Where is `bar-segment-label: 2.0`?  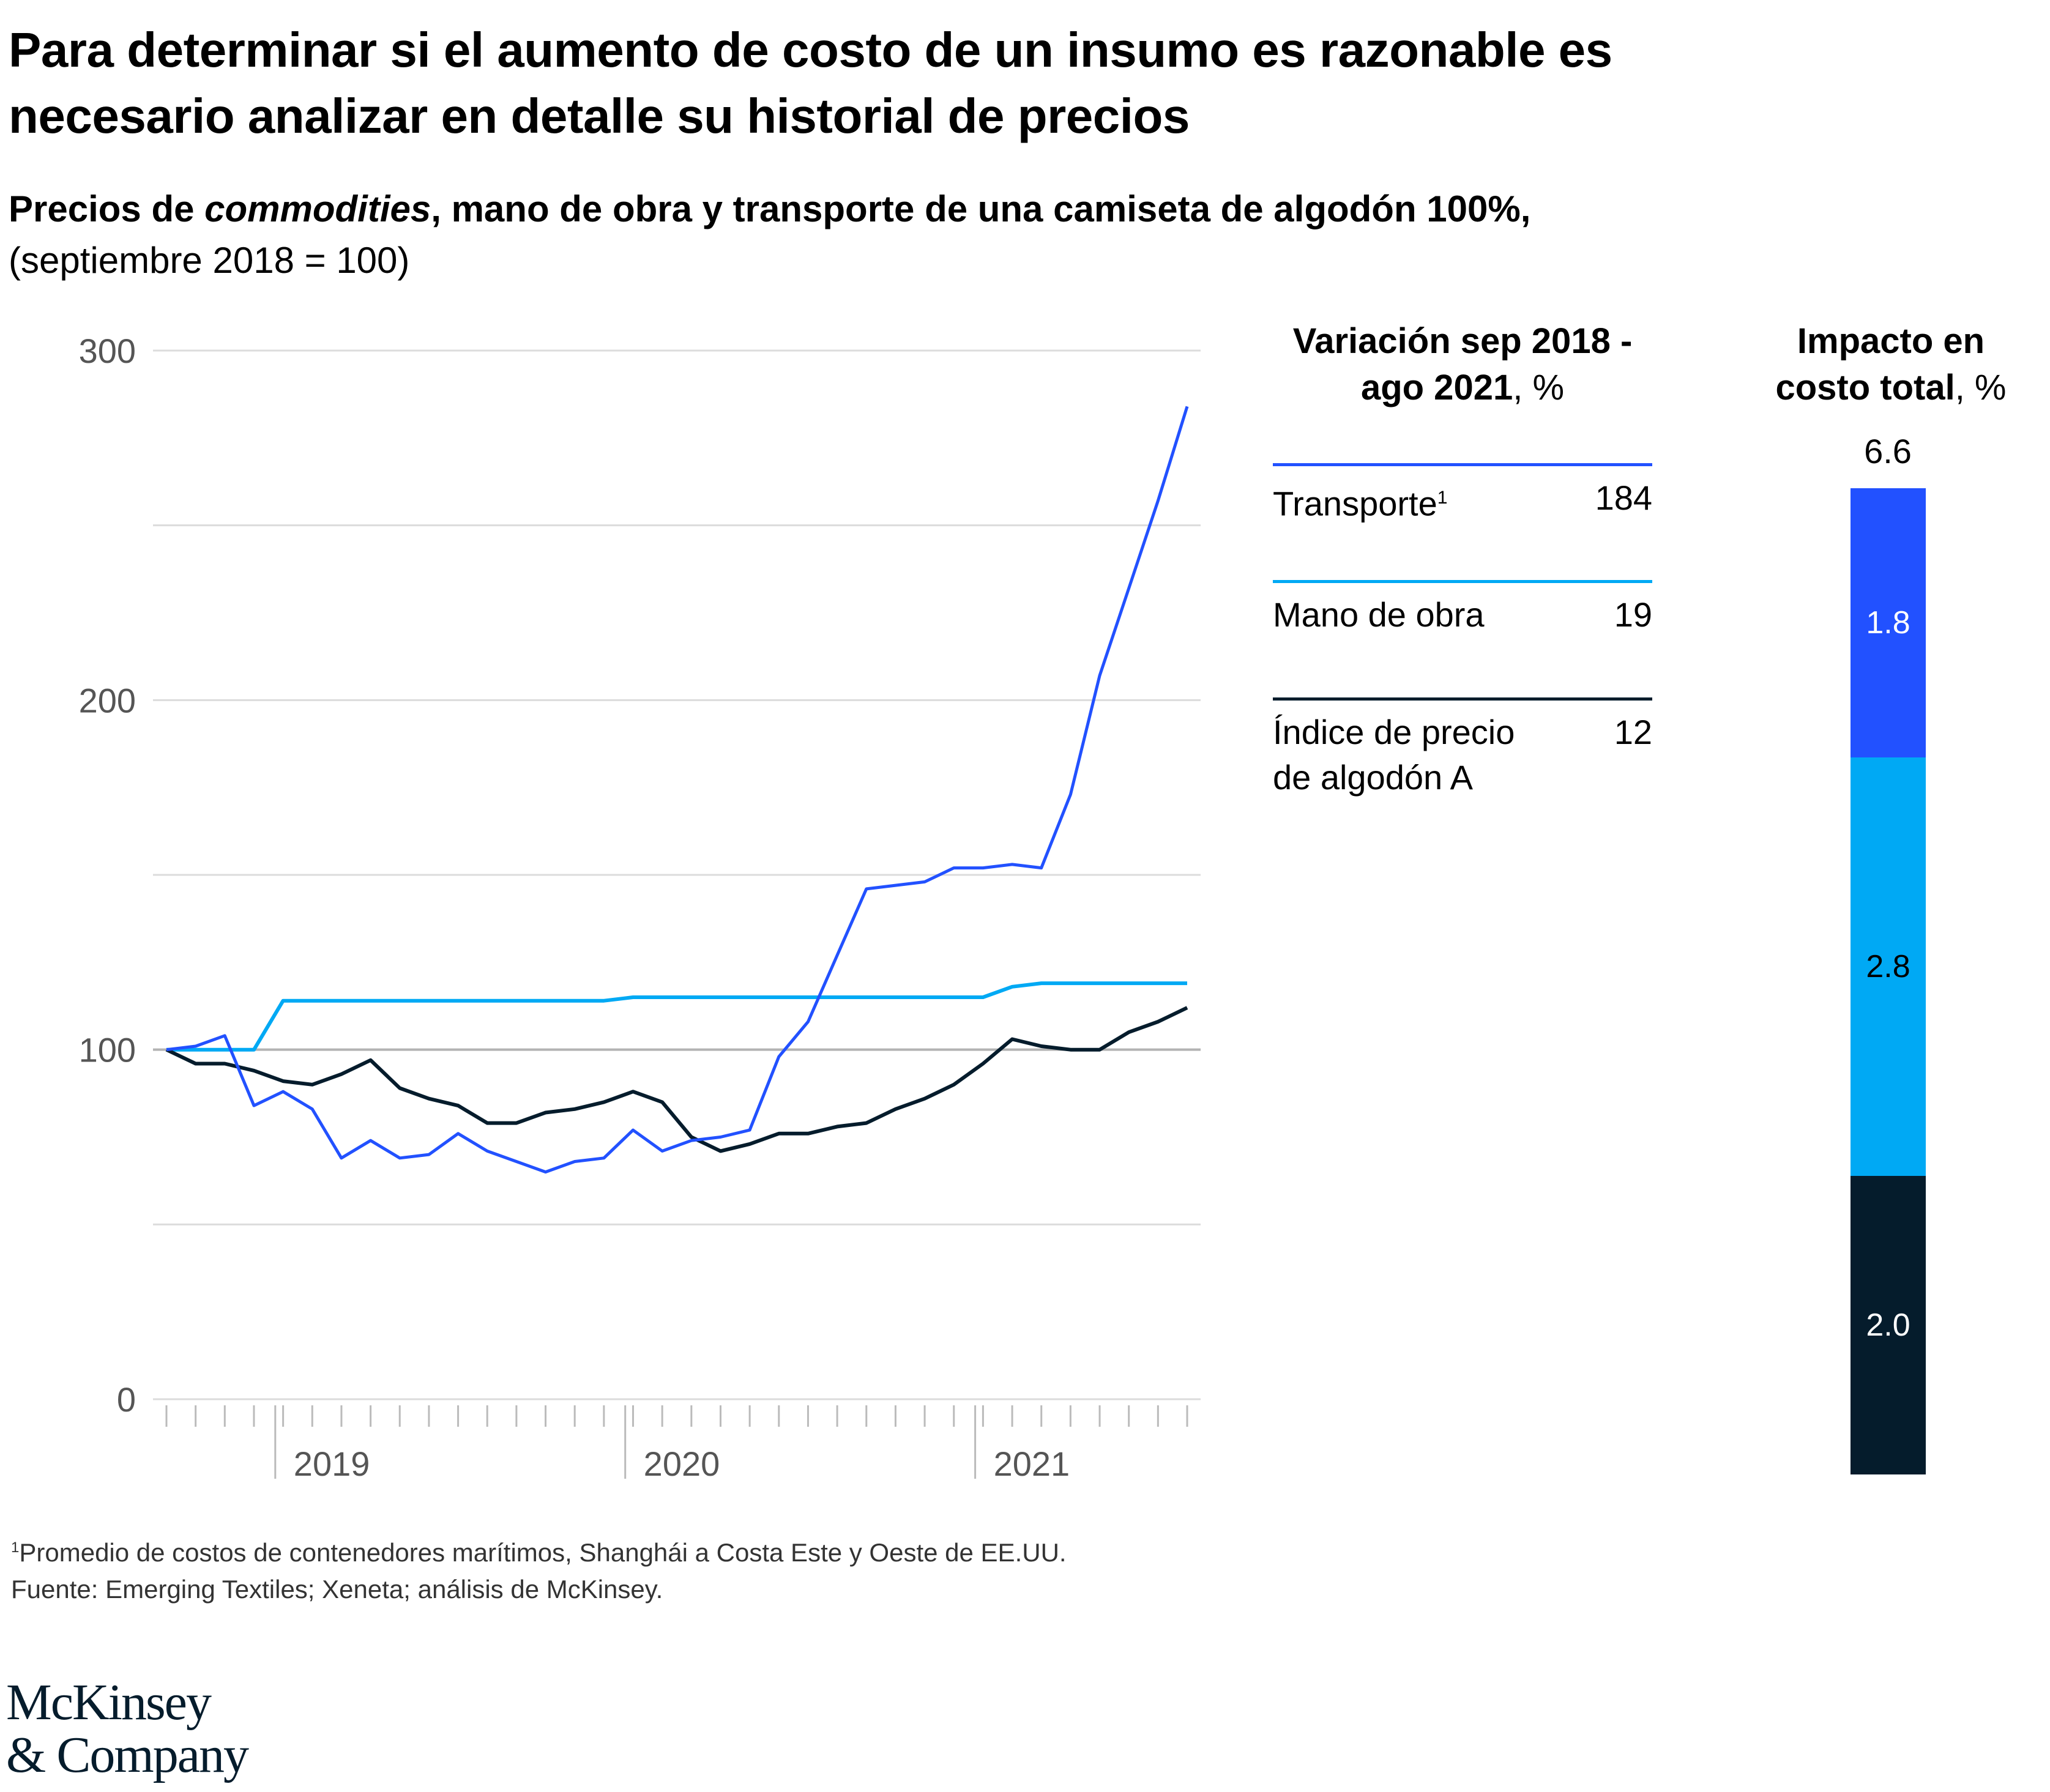
bar-segment-label: 2.0 is located at coordinates (1888, 1325).